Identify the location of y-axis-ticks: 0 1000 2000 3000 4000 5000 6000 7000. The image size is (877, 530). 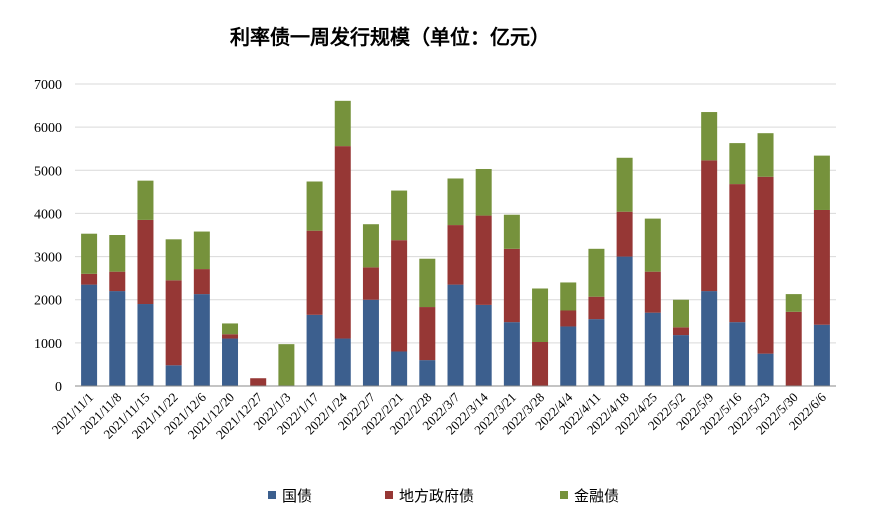
(48, 236).